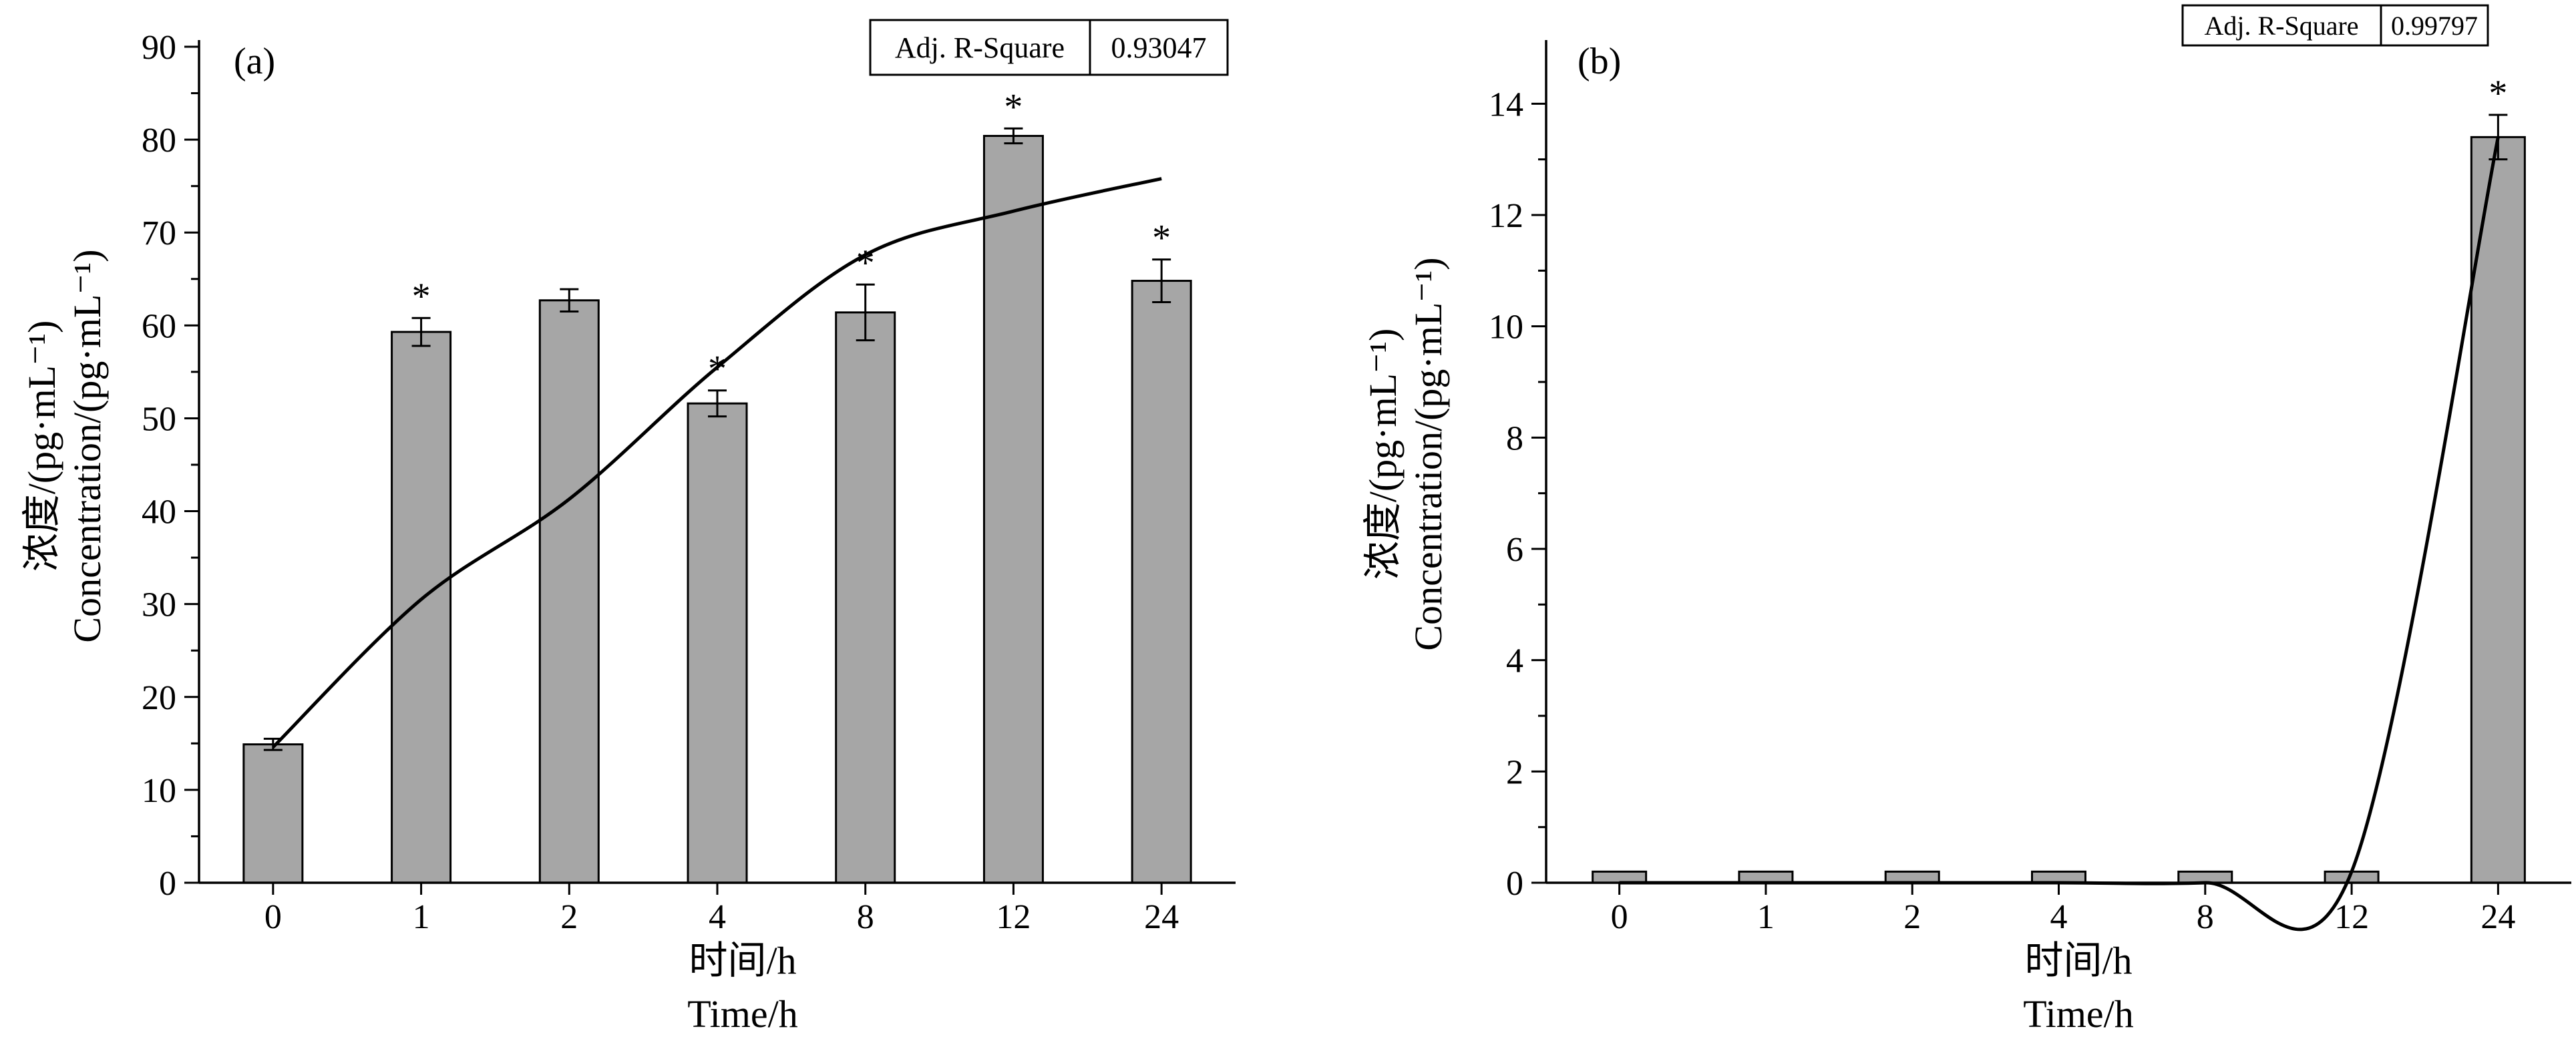  What do you see at coordinates (2281, 26) in the screenshot?
I see `panel-b-stat-label: Adj. R-Square` at bounding box center [2281, 26].